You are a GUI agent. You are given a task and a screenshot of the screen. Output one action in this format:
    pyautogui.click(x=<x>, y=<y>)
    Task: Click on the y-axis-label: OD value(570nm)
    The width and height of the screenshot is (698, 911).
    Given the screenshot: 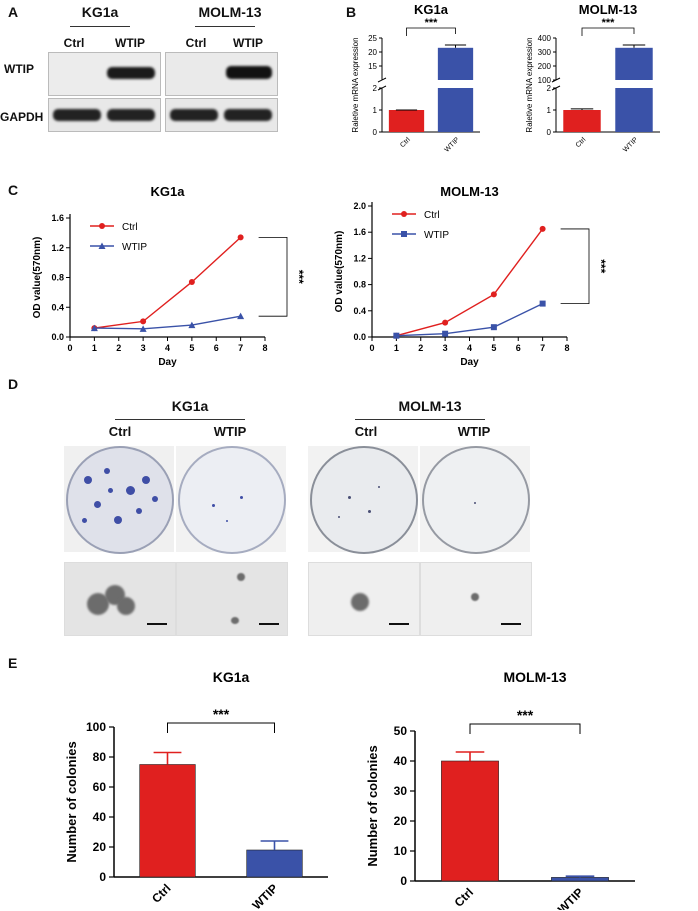 What is the action you would take?
    pyautogui.click(x=339, y=272)
    